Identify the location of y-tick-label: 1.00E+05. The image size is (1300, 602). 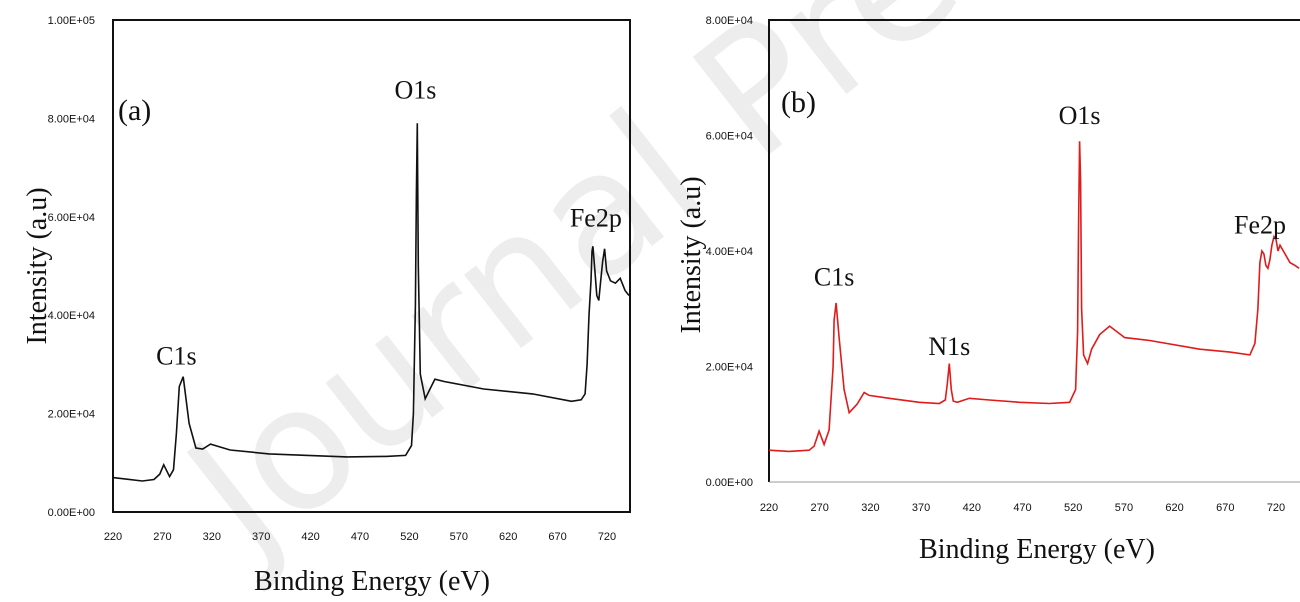
(71, 21).